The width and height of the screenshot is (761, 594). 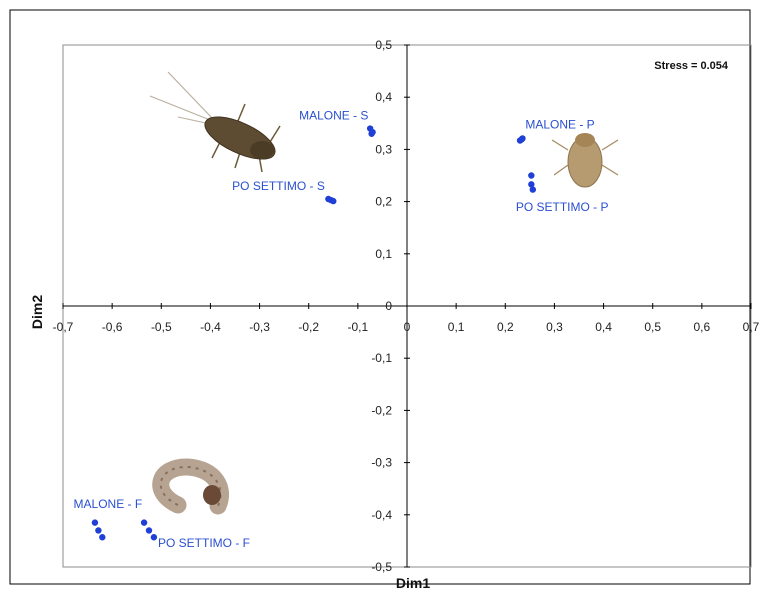 I want to click on x-tick-label: -0,7, so click(x=63, y=327).